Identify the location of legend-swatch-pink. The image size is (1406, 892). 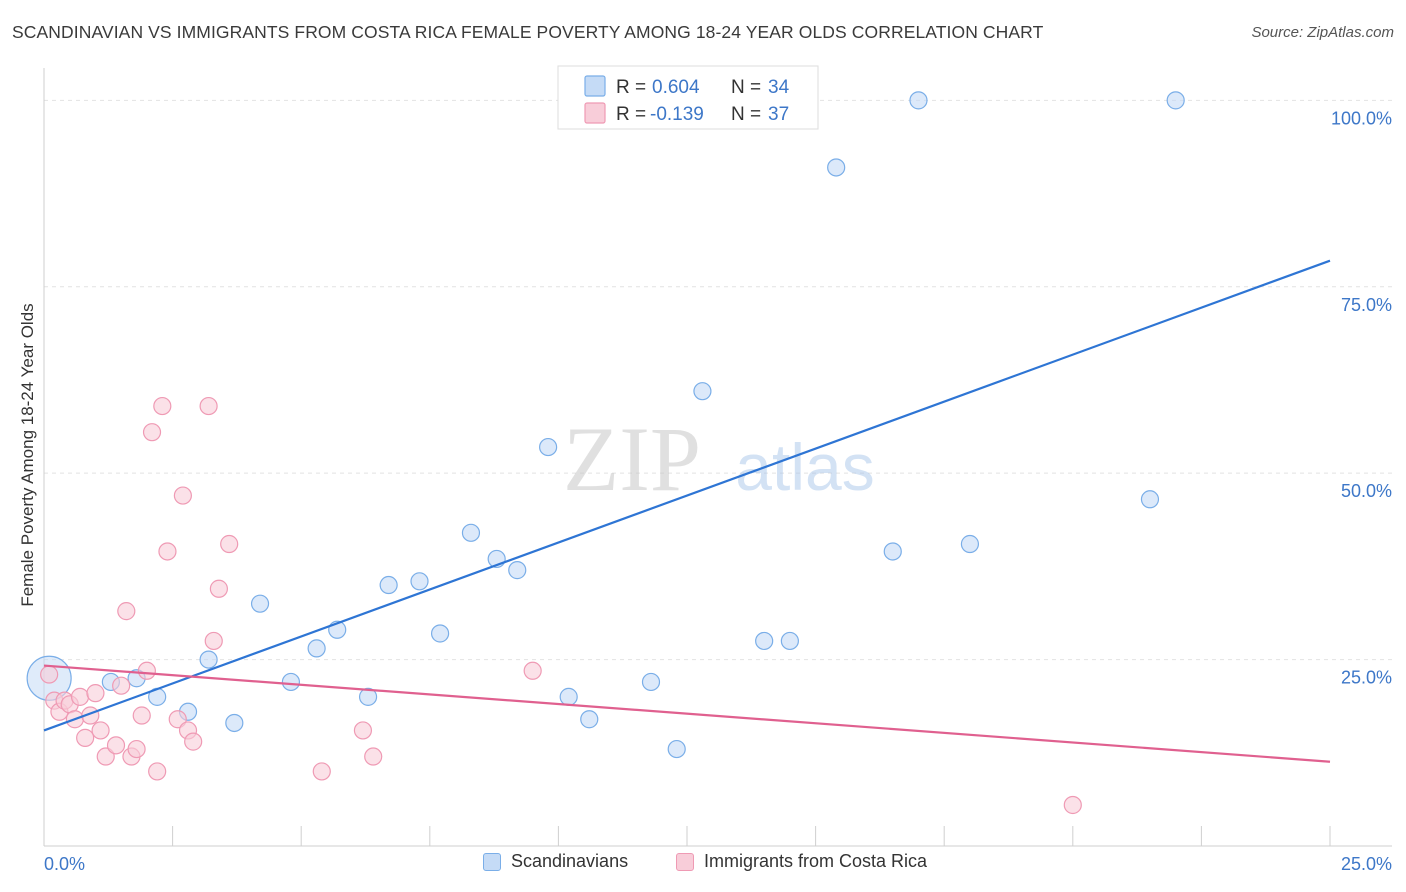
(685, 861).